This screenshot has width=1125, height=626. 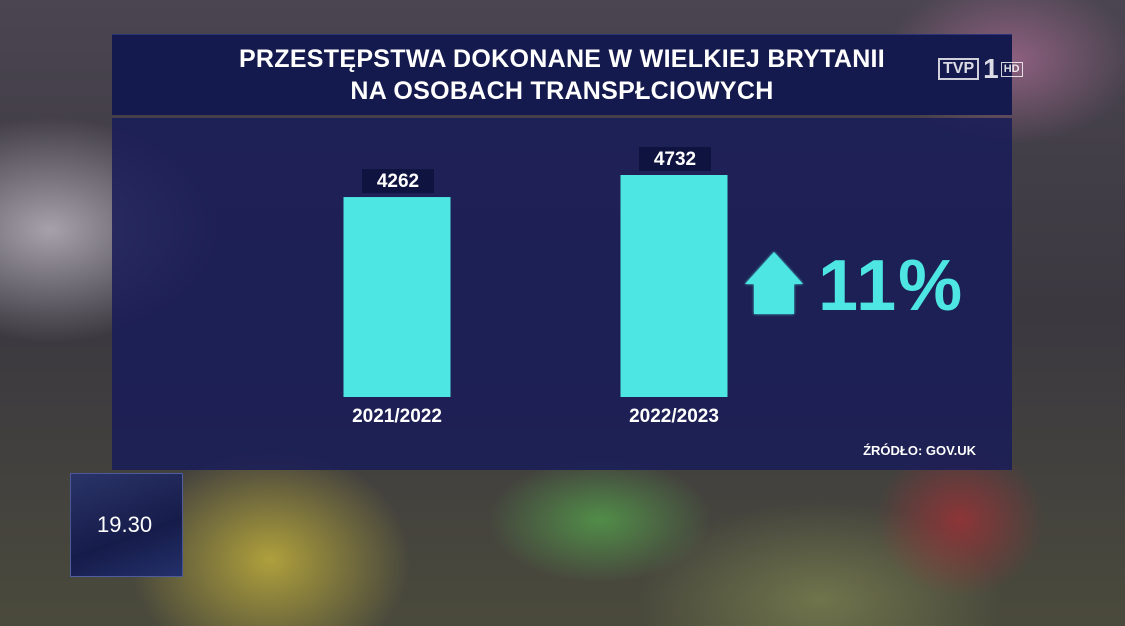 I want to click on logo-channel-number: 1, so click(x=991, y=68).